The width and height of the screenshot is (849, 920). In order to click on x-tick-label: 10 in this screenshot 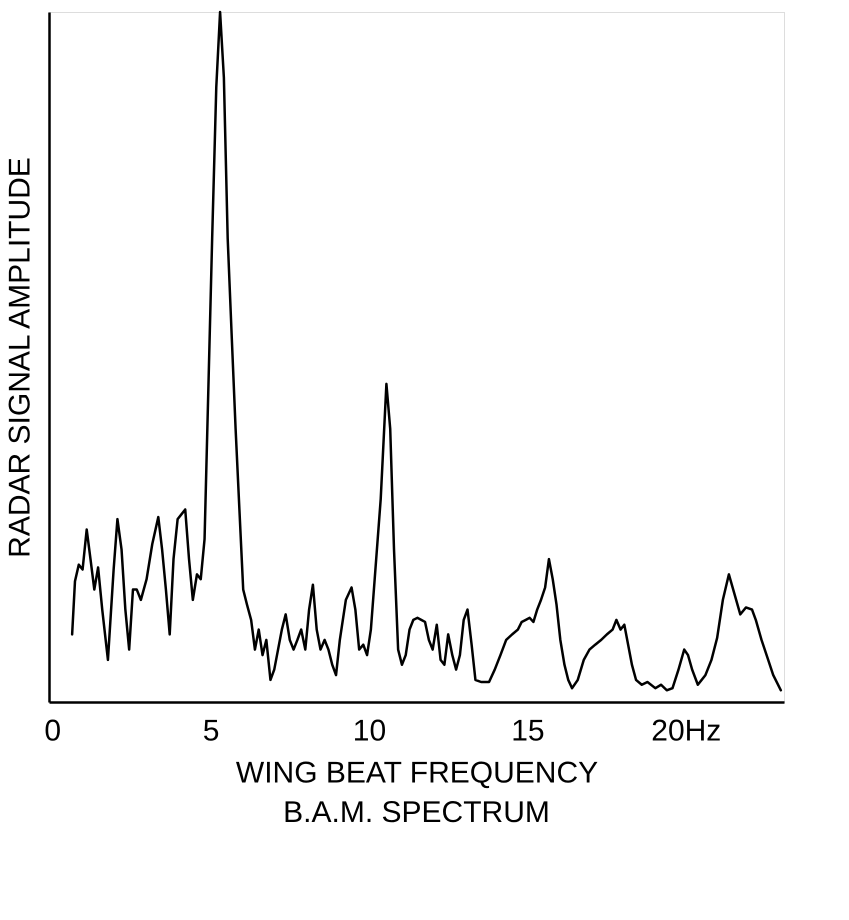, I will do `click(369, 731)`.